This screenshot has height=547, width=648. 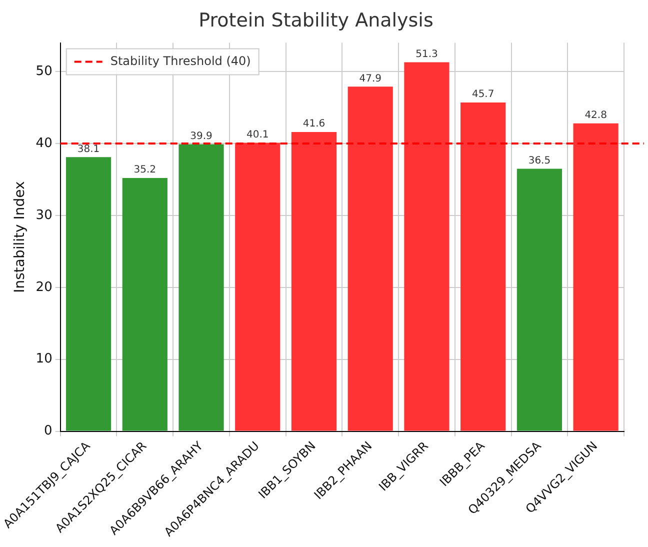 I want to click on y-tick-label: 0, so click(x=48, y=431).